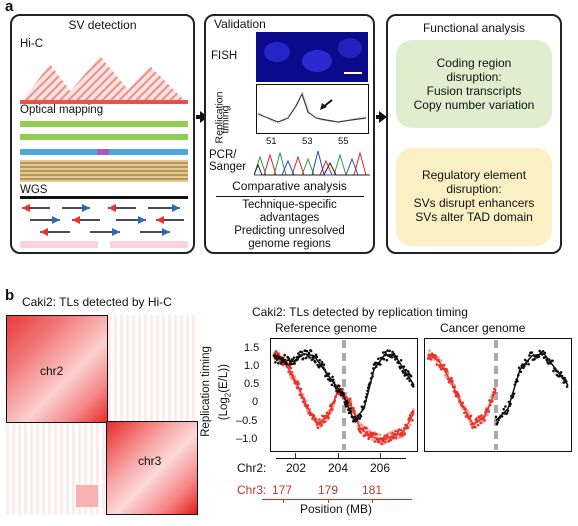  What do you see at coordinates (31, 44) in the screenshot?
I see `hic-label: Hi-C` at bounding box center [31, 44].